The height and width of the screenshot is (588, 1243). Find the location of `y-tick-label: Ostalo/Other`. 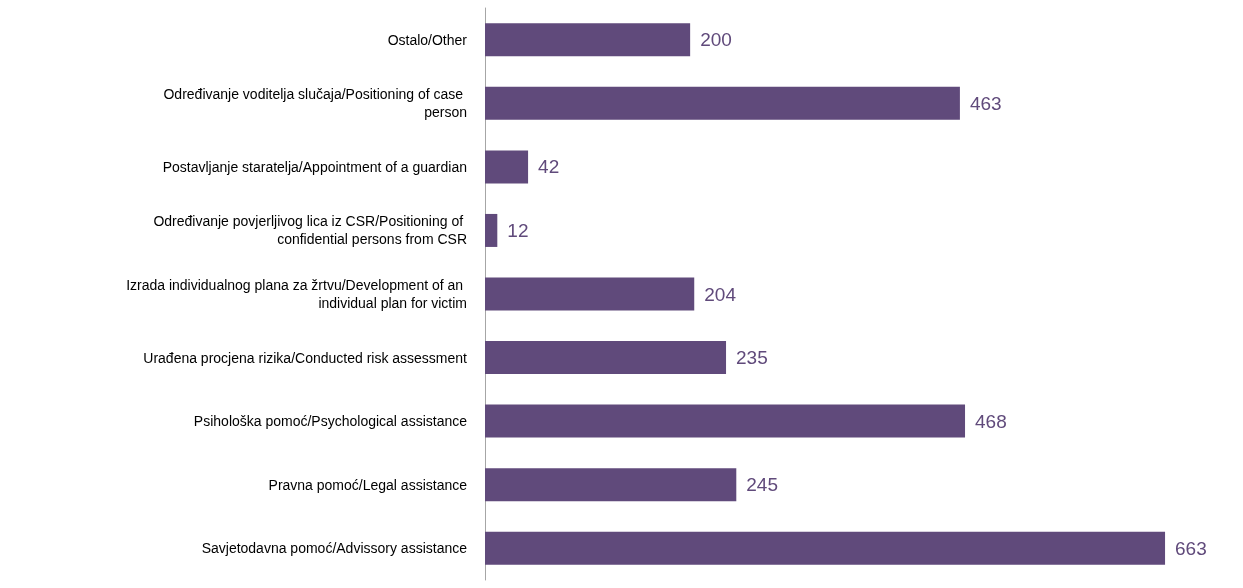

y-tick-label: Ostalo/Other is located at coordinates (427, 39).